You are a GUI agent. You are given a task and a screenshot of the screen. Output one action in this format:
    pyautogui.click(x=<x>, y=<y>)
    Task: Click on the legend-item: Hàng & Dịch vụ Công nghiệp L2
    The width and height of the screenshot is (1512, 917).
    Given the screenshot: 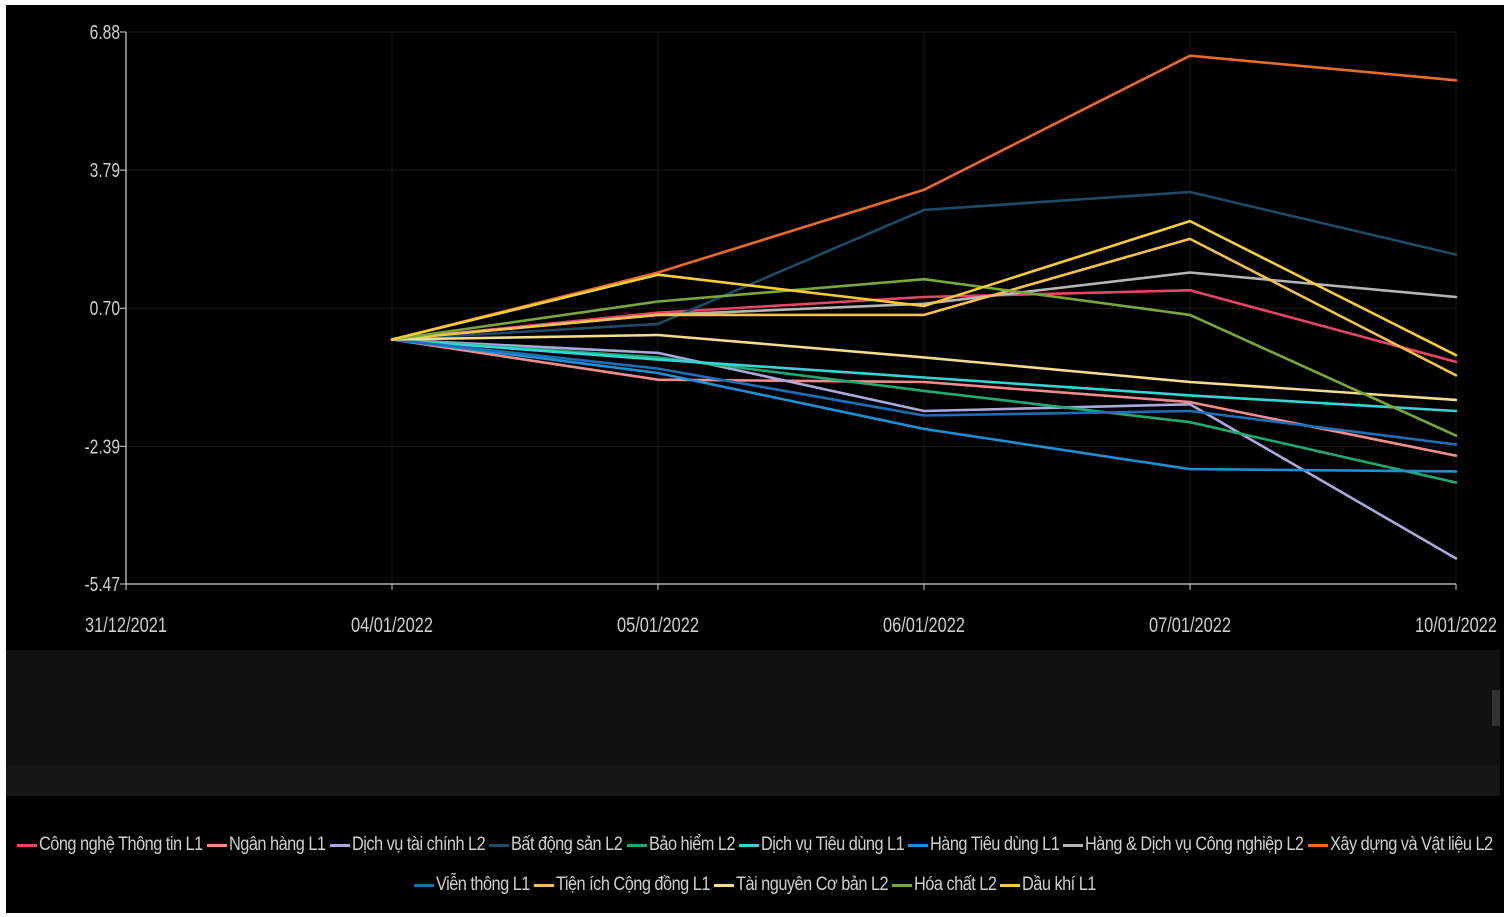 What is the action you would take?
    pyautogui.click(x=1183, y=845)
    